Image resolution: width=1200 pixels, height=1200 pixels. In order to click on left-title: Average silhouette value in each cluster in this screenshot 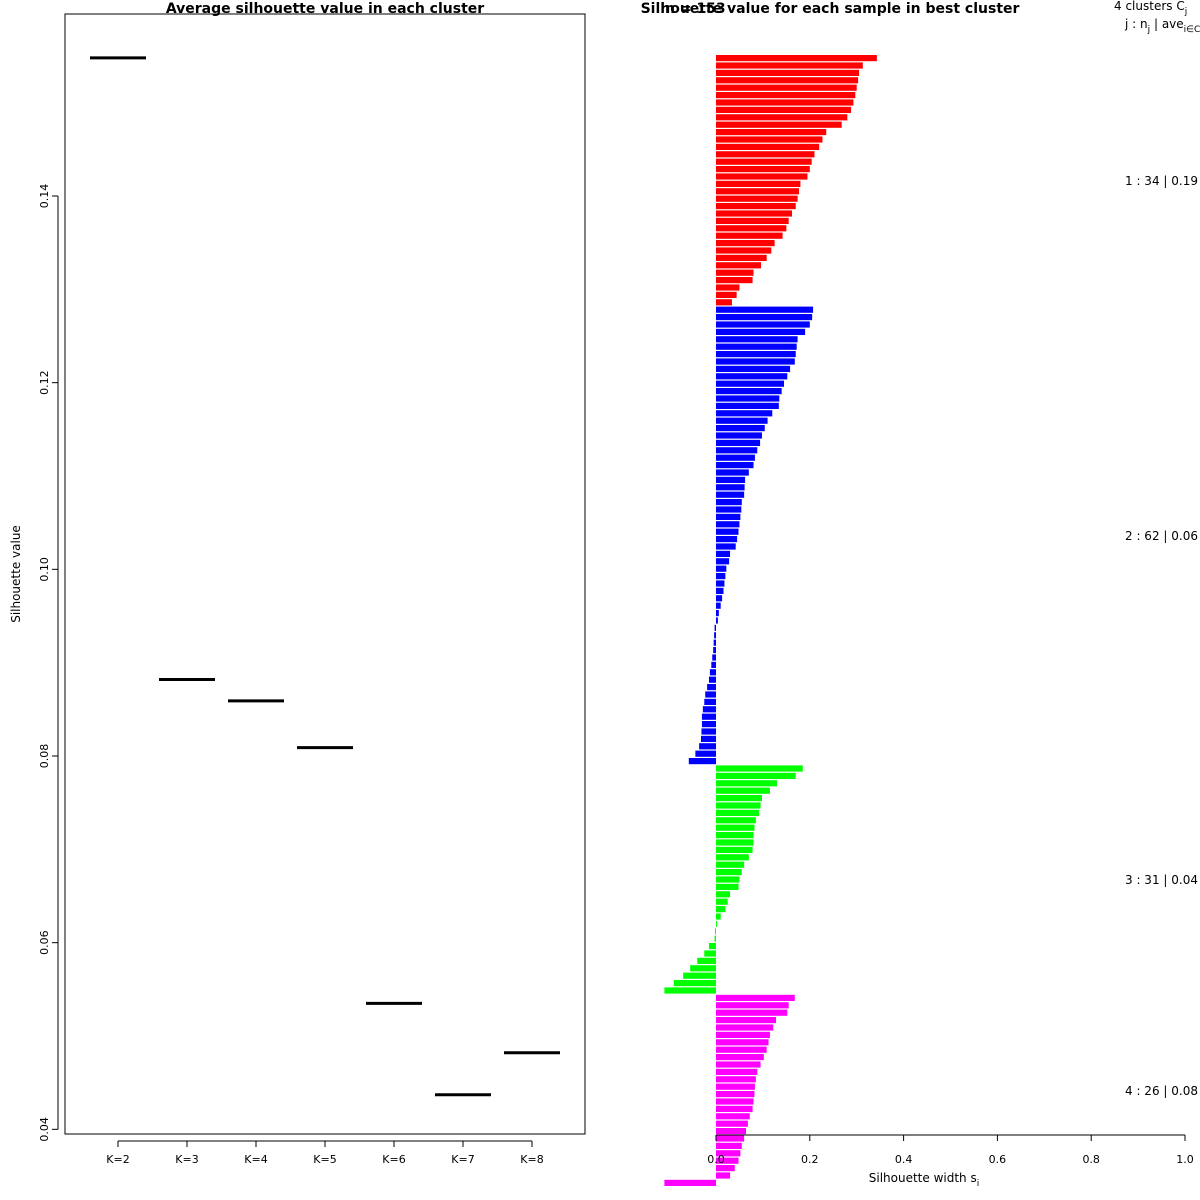, I will do `click(325, 9)`.